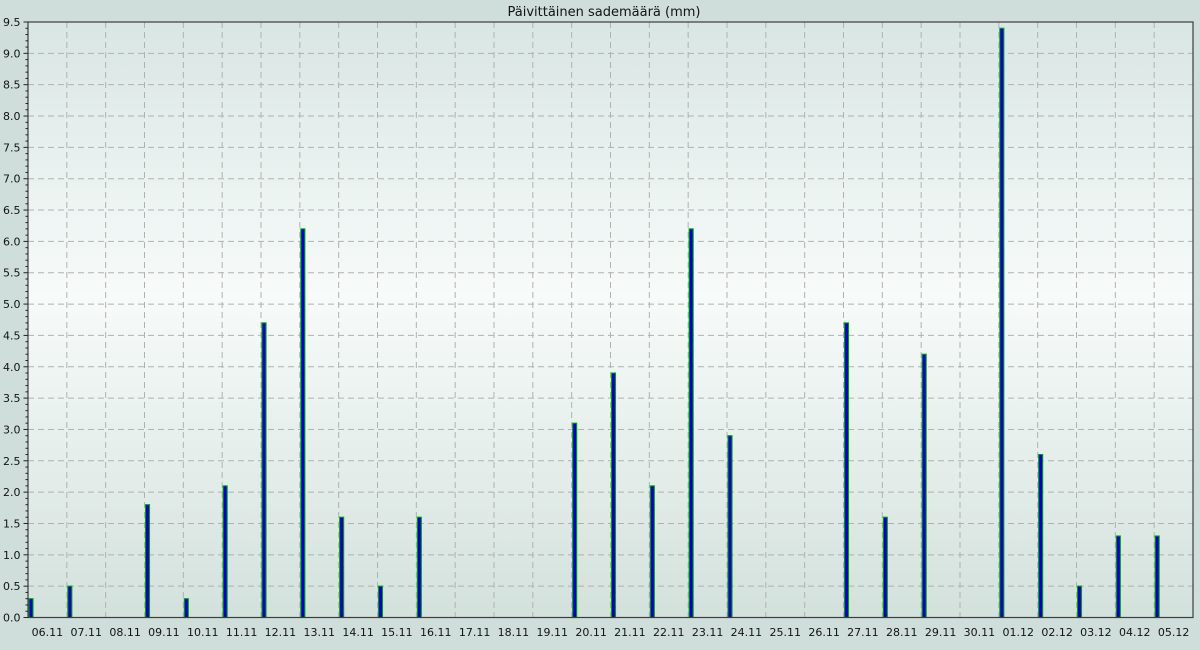  What do you see at coordinates (225, 552) in the screenshot?
I see `bar-11.11` at bounding box center [225, 552].